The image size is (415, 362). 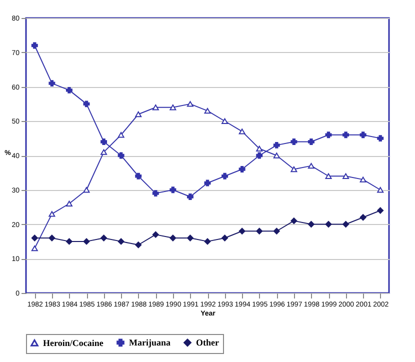 I want to click on legend-label: Heroin/Cocaine, so click(x=73, y=343).